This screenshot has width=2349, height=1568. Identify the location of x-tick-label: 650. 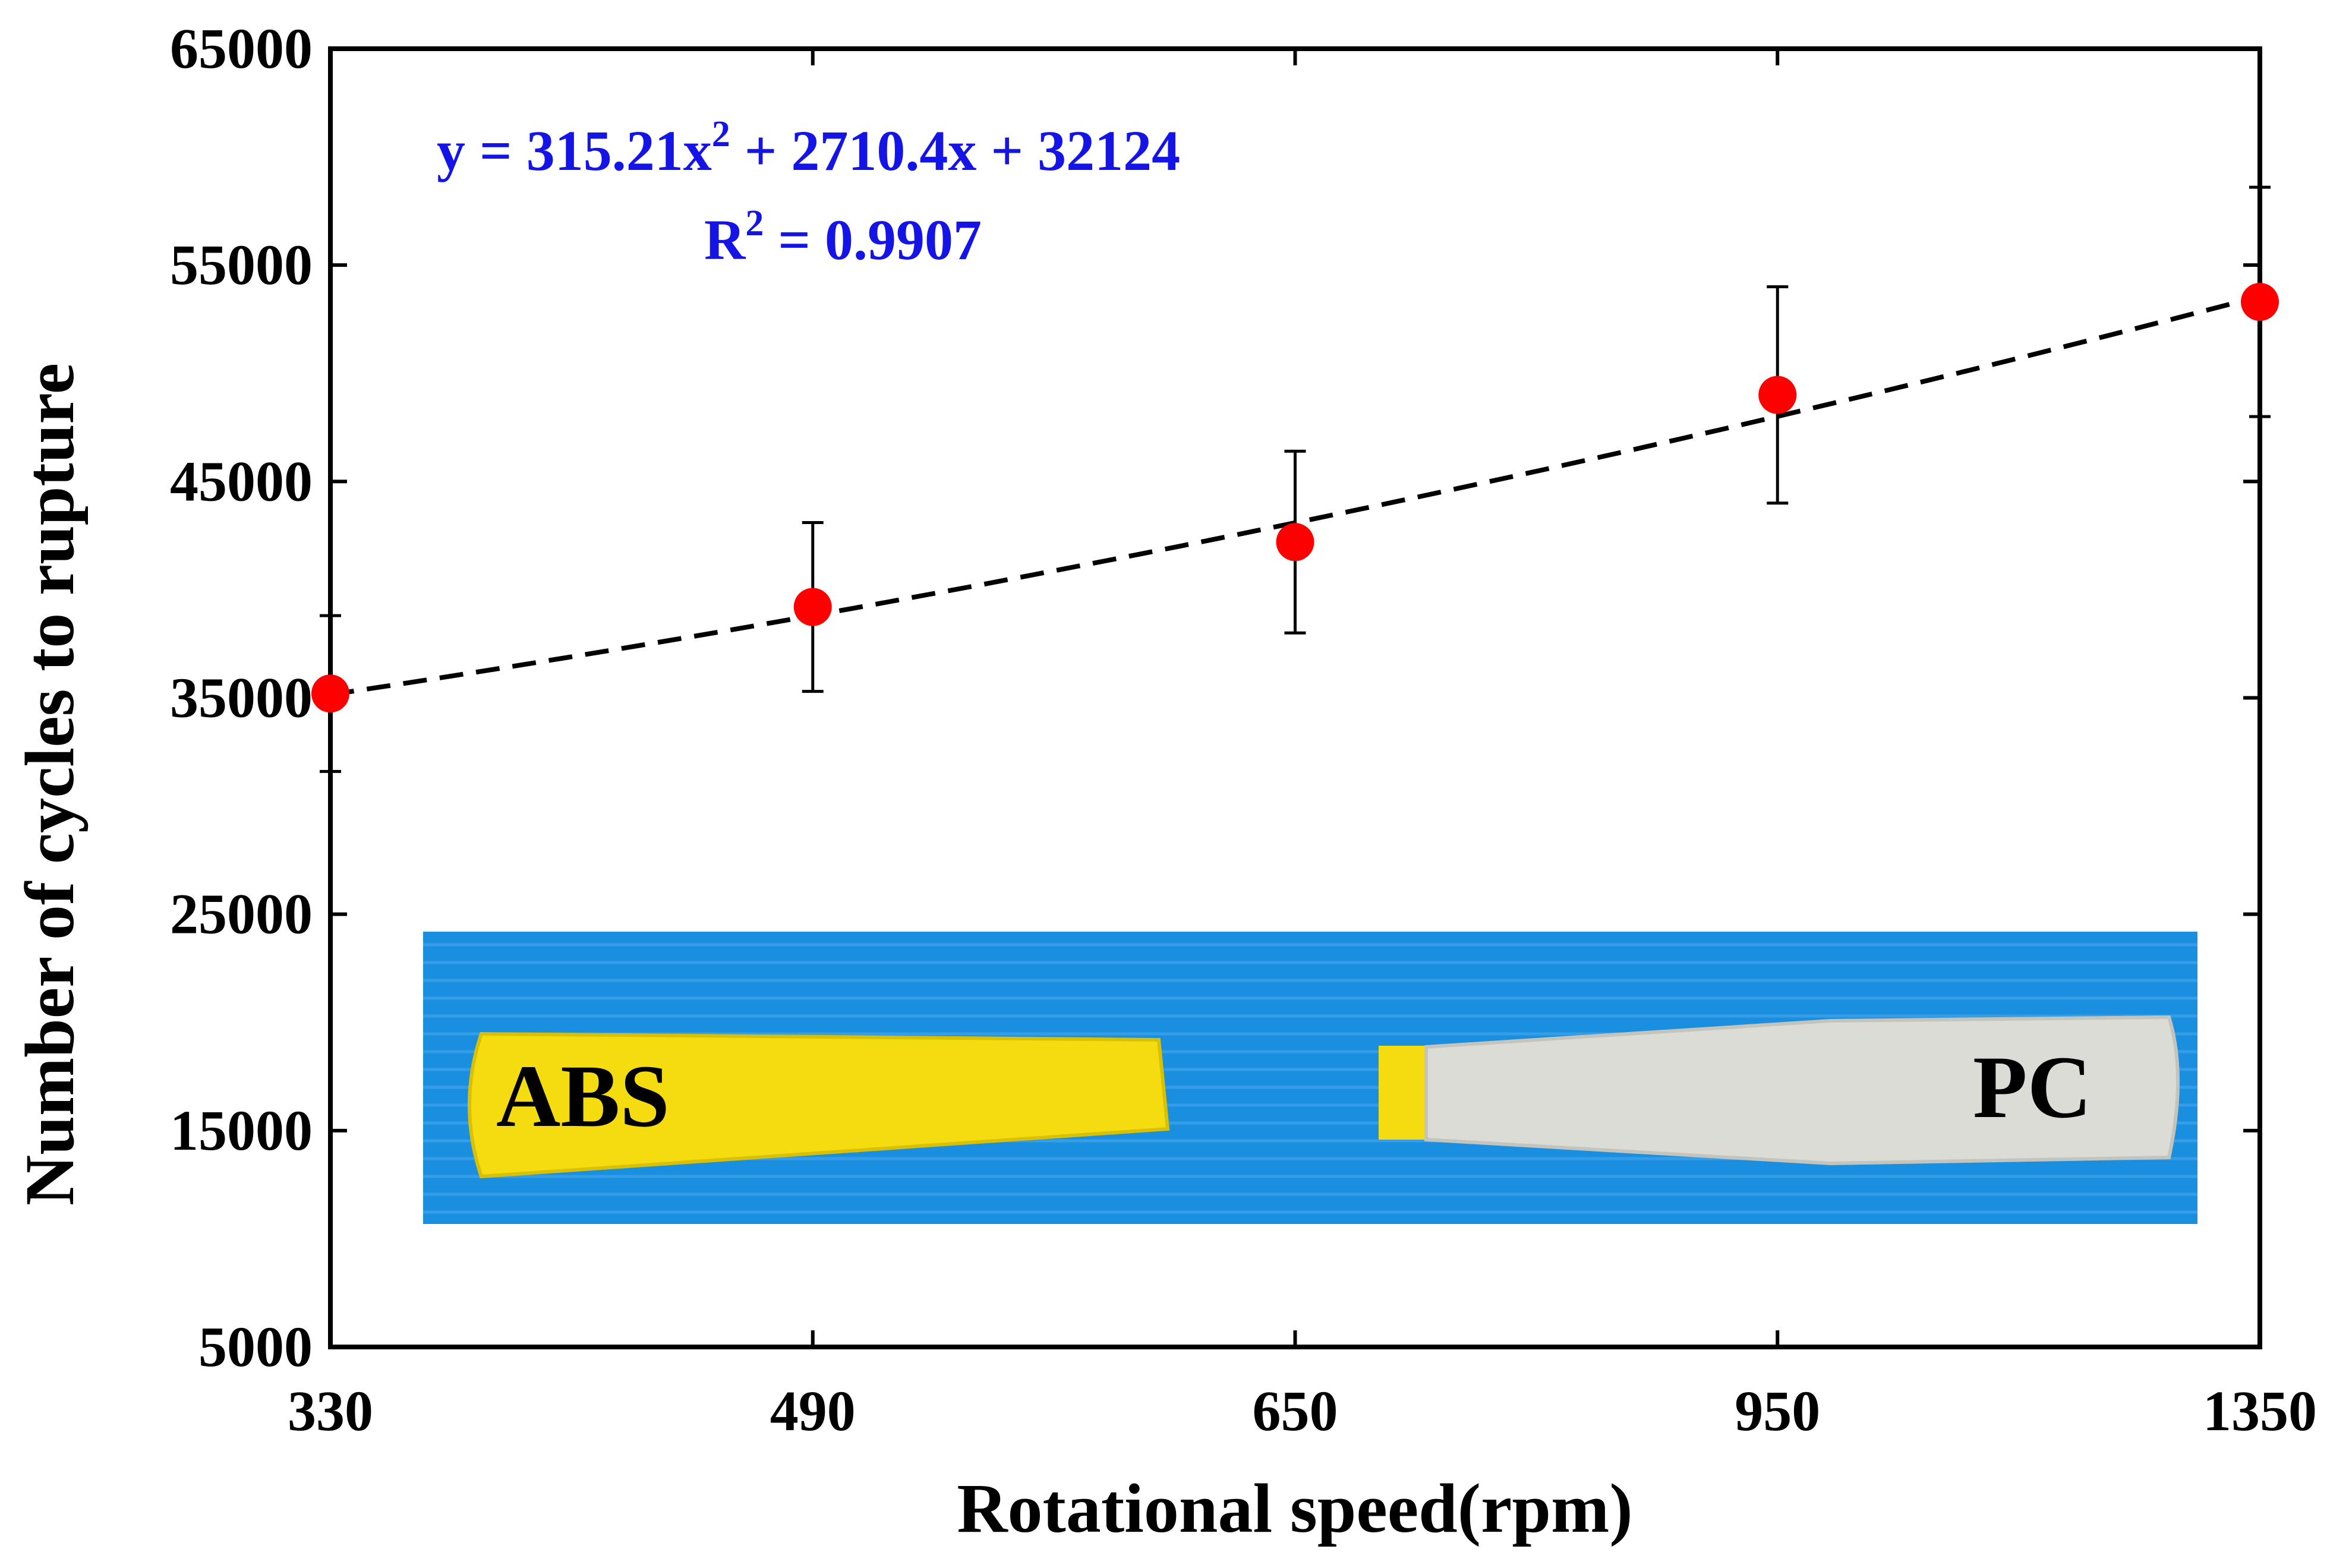
(1295, 1411).